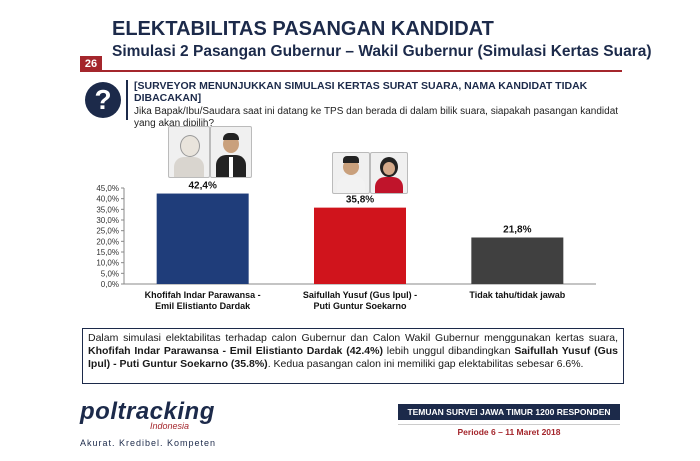 The width and height of the screenshot is (700, 461). I want to click on logo-name: poltracking, so click(147, 411).